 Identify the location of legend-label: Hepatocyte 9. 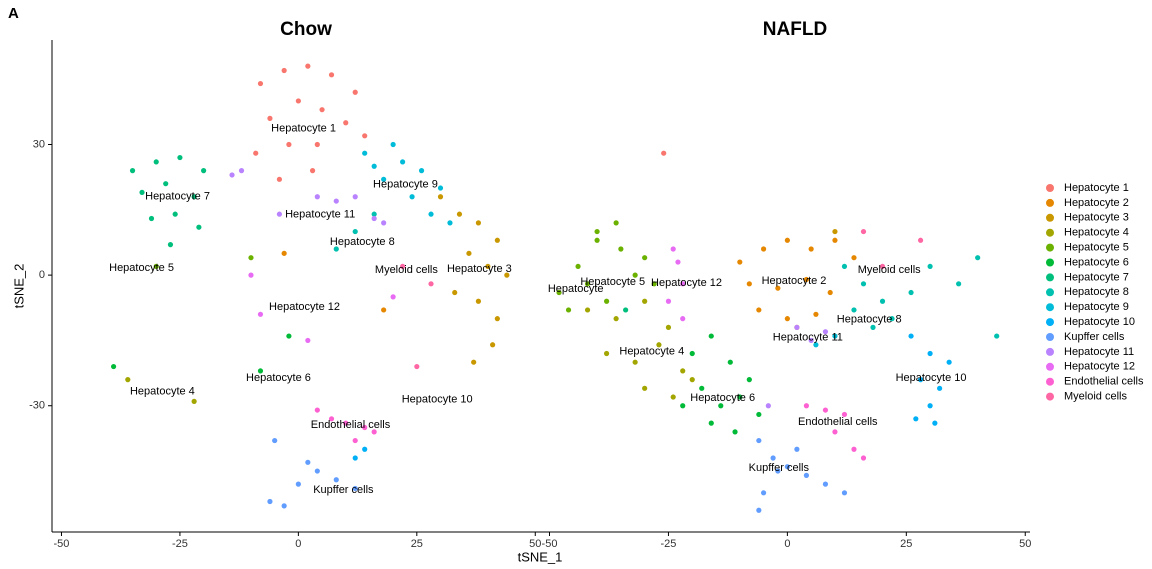
(1096, 307).